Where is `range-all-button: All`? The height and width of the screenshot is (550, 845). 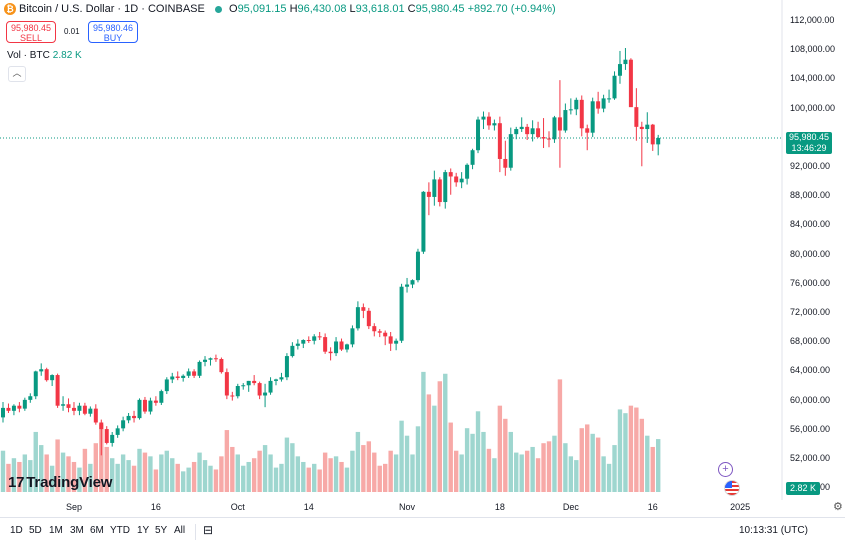 range-all-button: All is located at coordinates (180, 530).